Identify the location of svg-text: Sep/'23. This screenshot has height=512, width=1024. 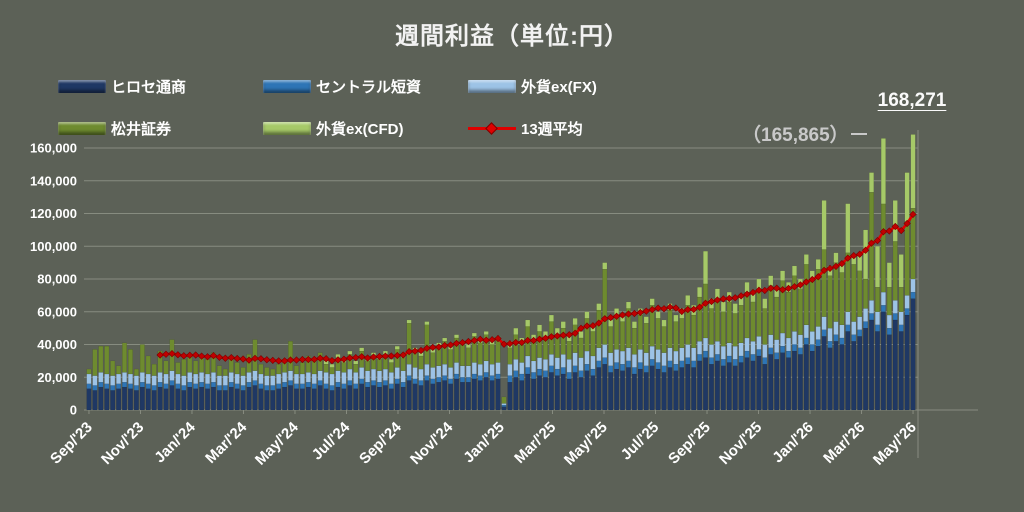
(71, 443).